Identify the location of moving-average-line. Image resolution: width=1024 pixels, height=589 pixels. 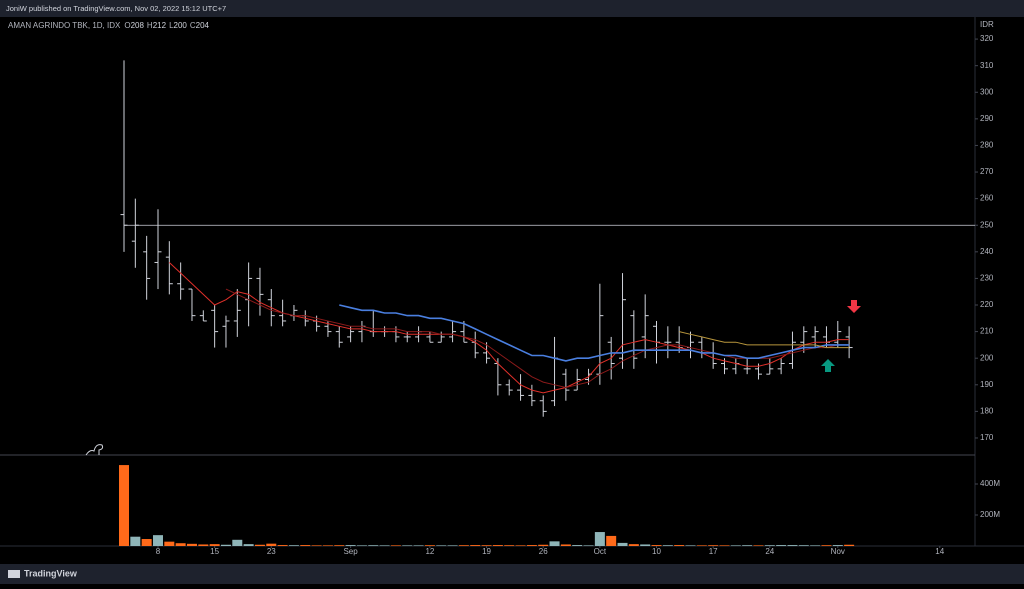
(594, 333).